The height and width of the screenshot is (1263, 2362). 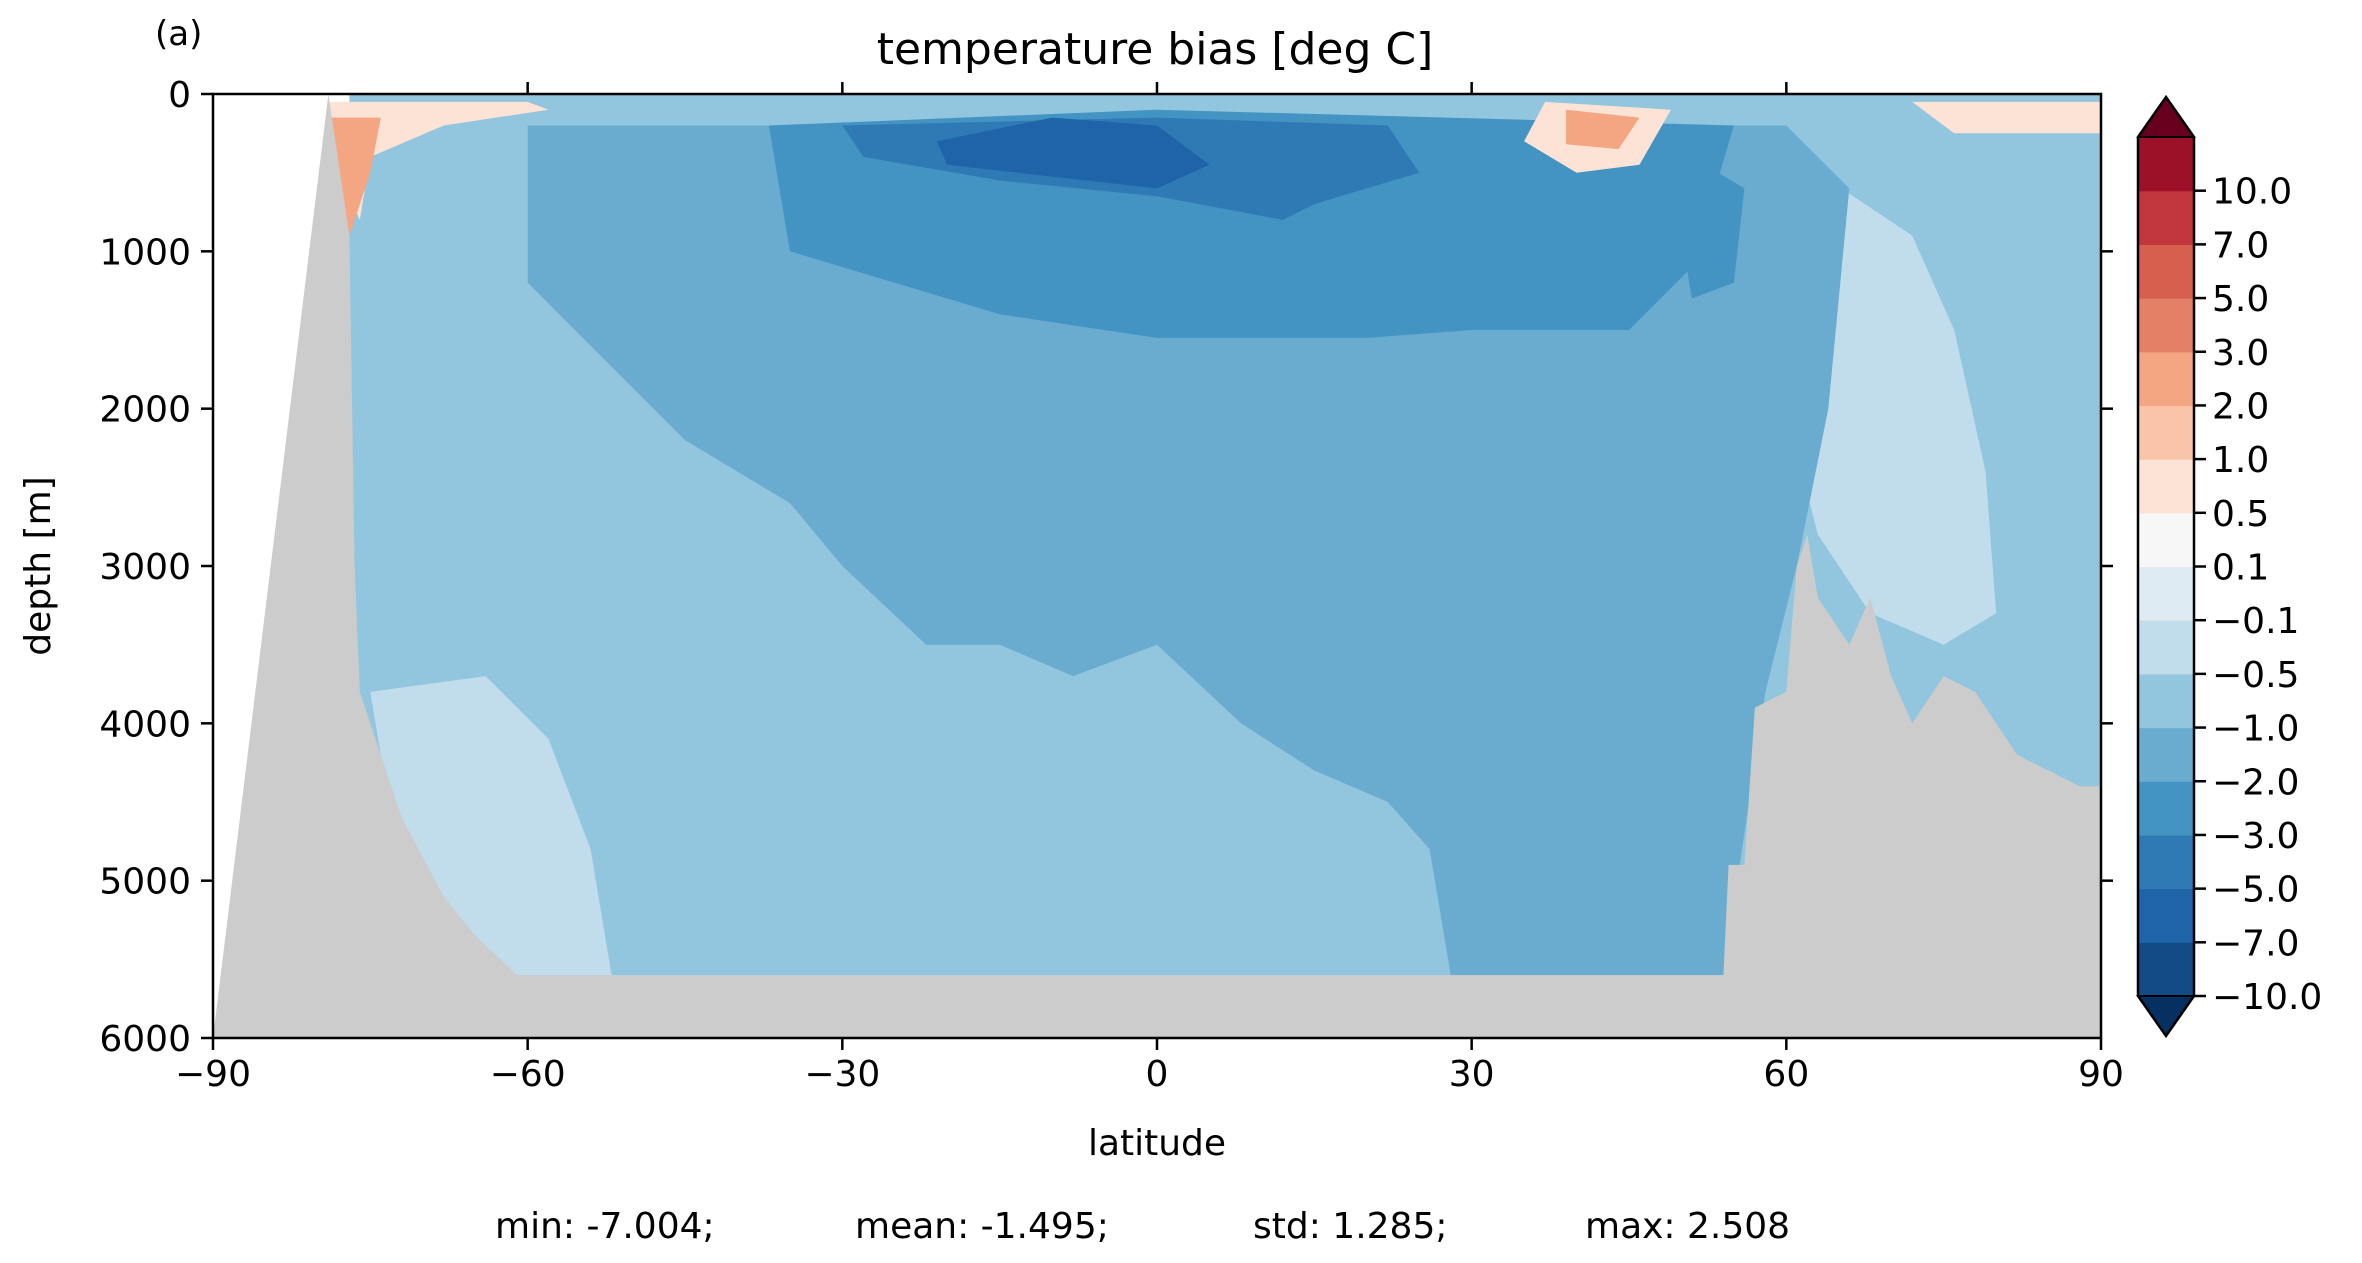 What do you see at coordinates (2267, 997) in the screenshot?
I see `colorbar-tick-label: −10.0` at bounding box center [2267, 997].